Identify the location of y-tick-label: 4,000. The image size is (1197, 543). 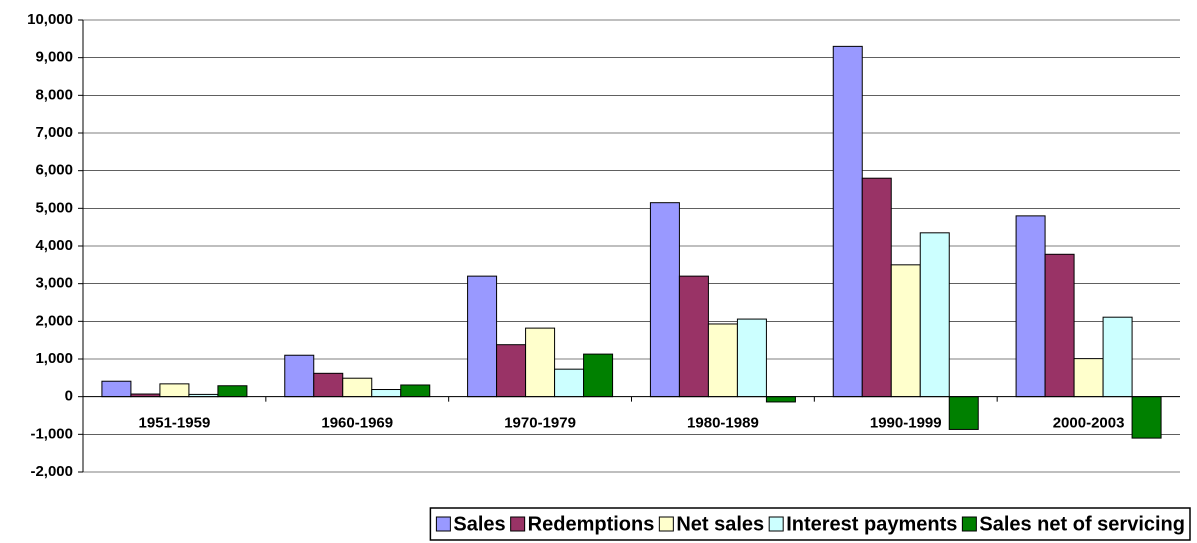
(54, 245).